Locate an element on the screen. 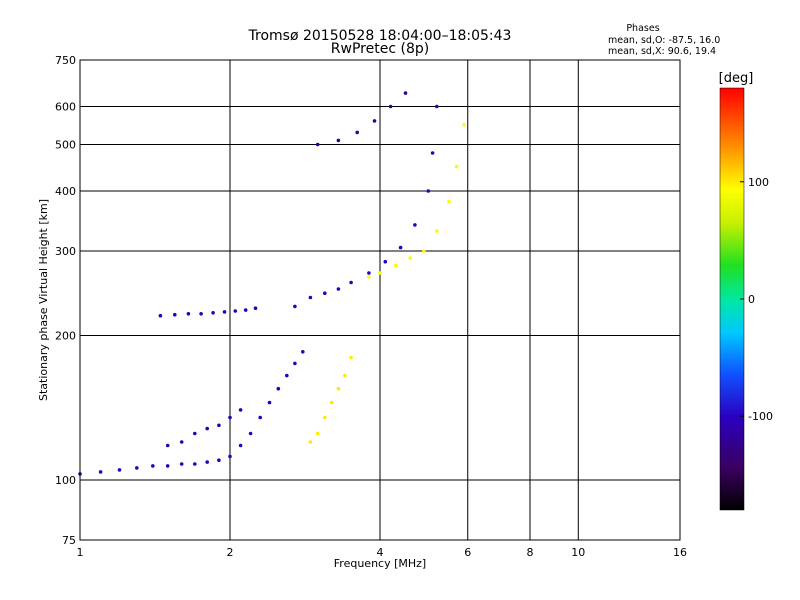 The height and width of the screenshot is (600, 800). y-tick-label: 750 is located at coordinates (65, 60).